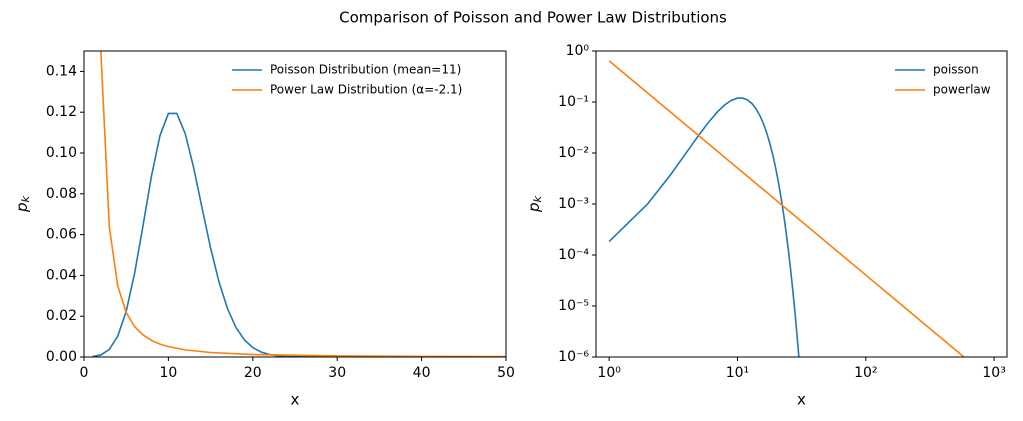 The image size is (1023, 421). I want to click on y-tick-label: 10⁰, so click(578, 51).